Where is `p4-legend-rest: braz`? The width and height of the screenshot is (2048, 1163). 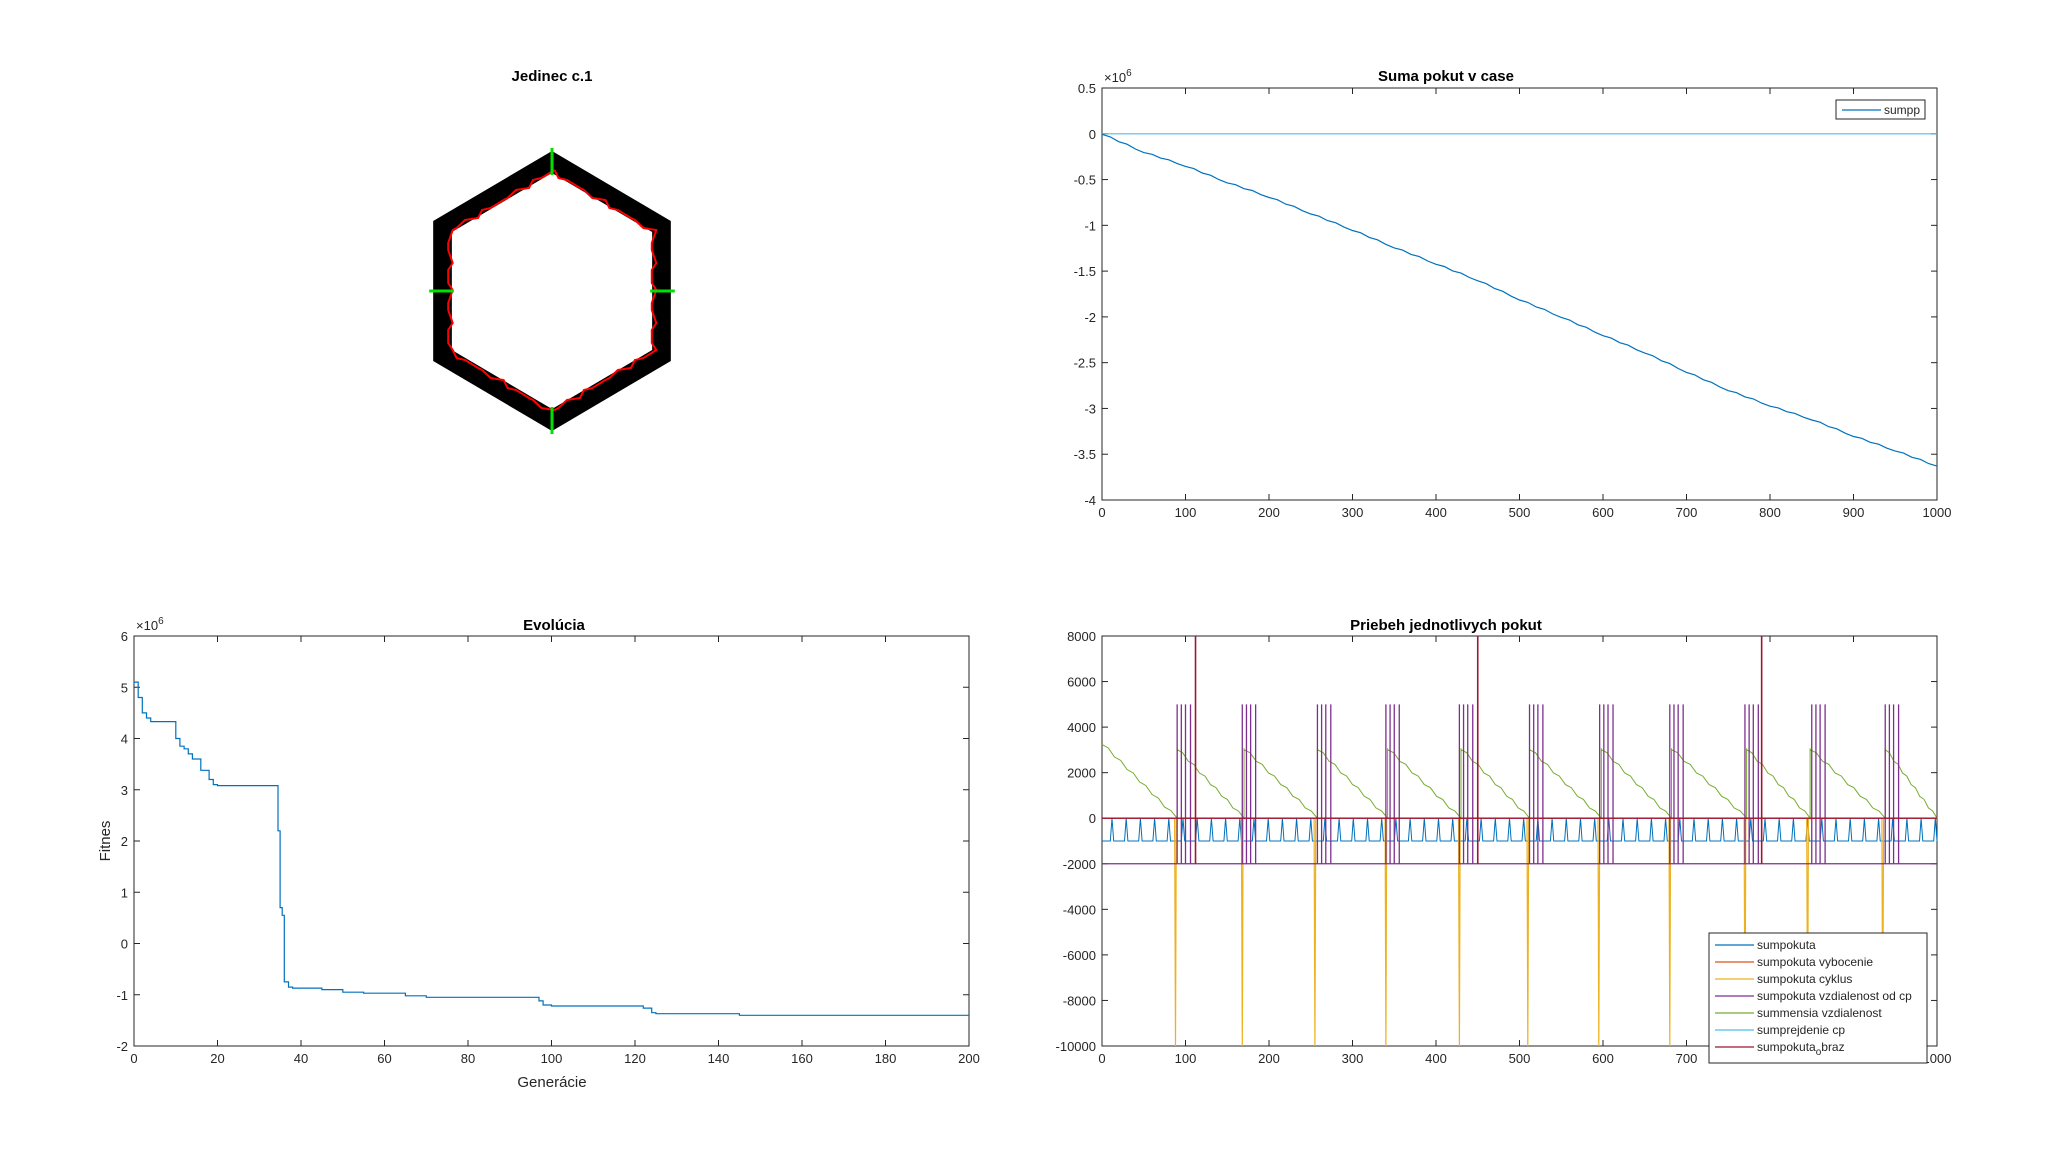 p4-legend-rest: braz is located at coordinates (1832, 1047).